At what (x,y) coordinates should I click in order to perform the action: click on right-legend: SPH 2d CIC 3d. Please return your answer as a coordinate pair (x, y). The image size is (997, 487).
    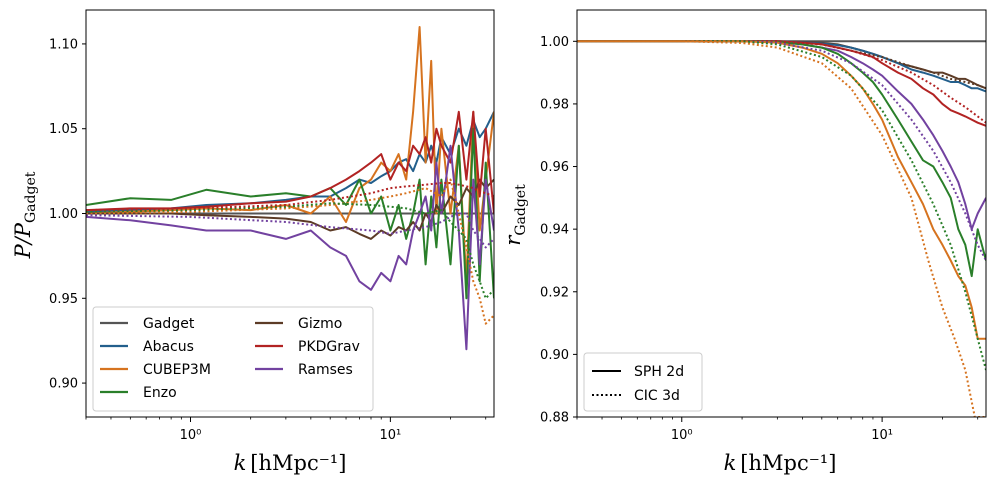
    Looking at the image, I should click on (643, 382).